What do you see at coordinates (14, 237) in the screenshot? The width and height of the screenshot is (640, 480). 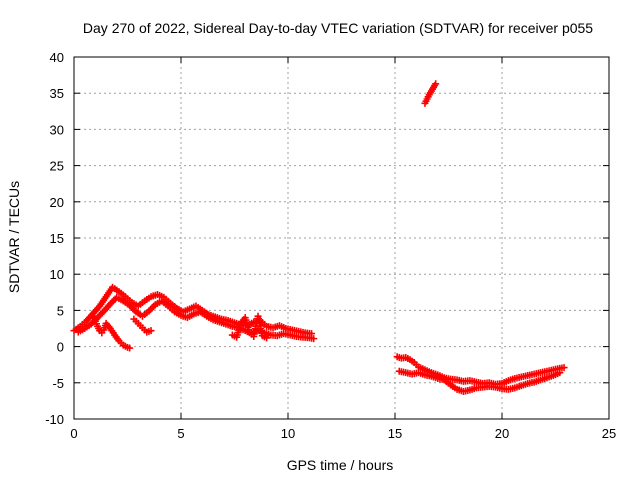 I see `y-axis-label: SDTVAR / TECUs` at bounding box center [14, 237].